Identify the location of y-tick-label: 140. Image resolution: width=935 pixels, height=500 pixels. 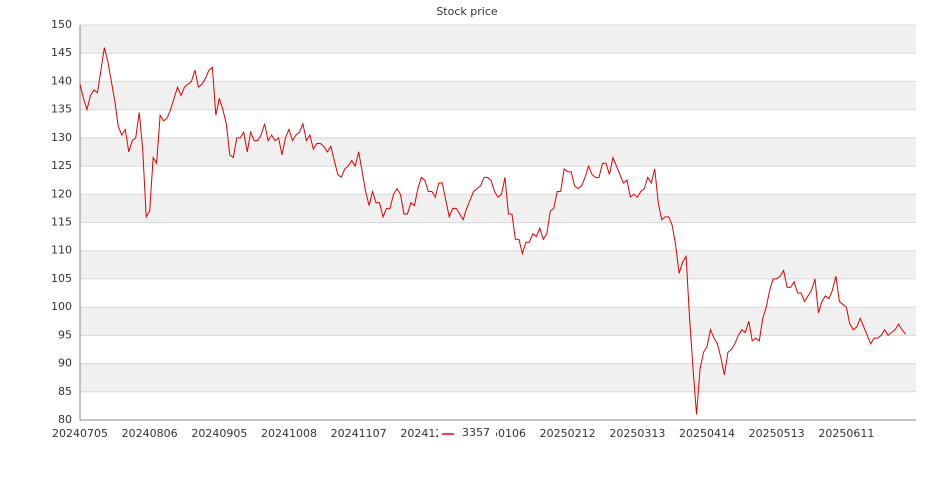
(61, 80).